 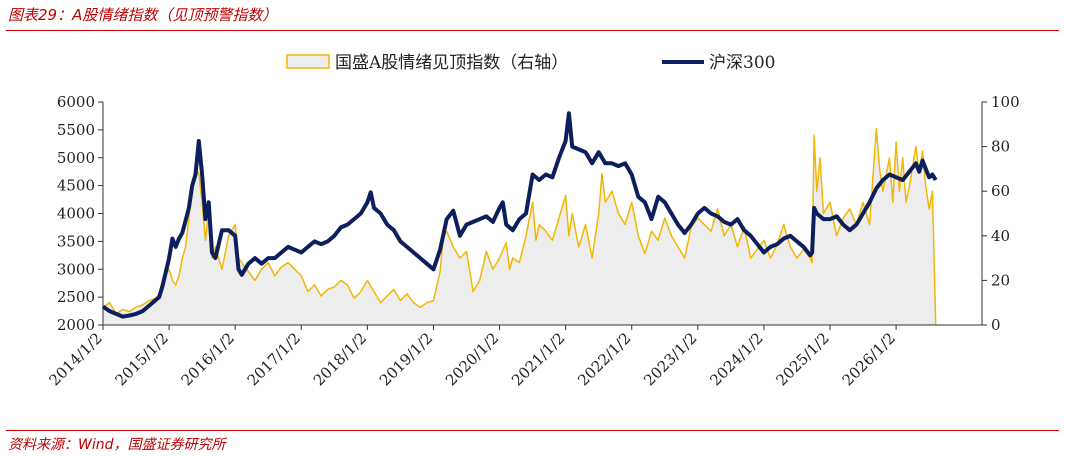 I want to click on x-tick-label: 2015/1/2, so click(x=142, y=359).